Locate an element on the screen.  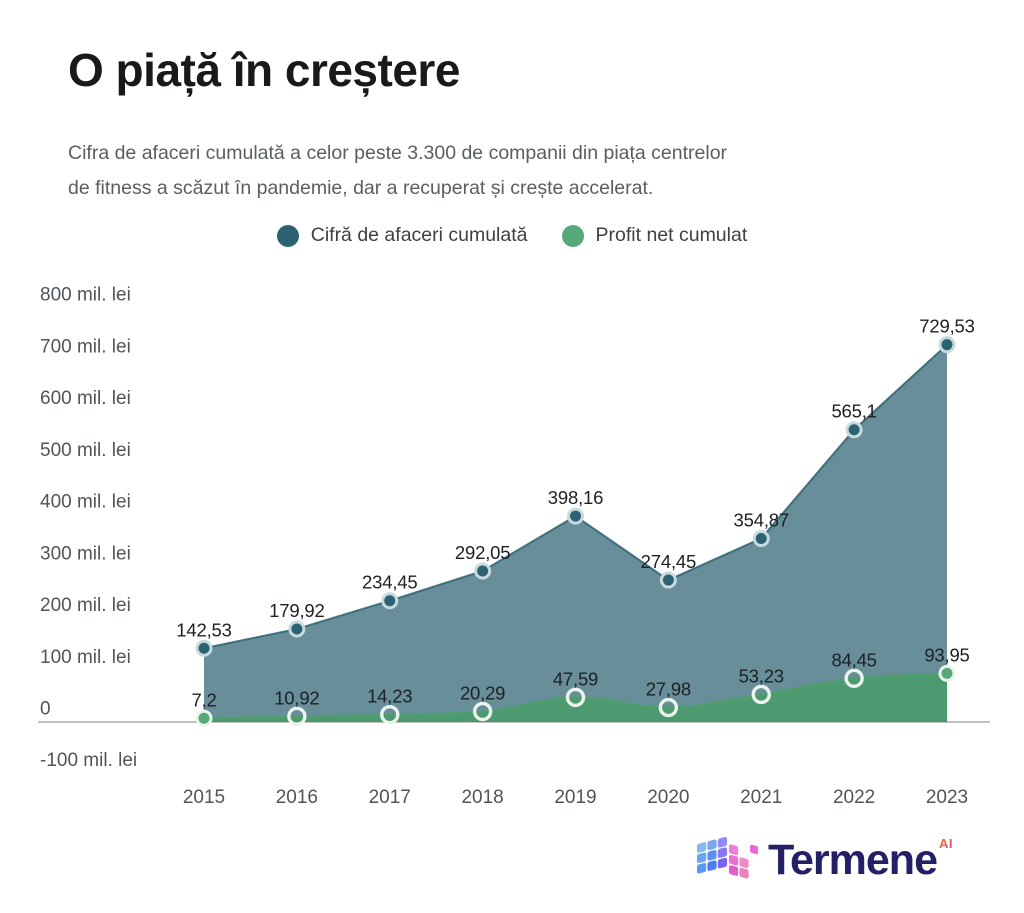
data-point-label: 7,2 is located at coordinates (203, 699).